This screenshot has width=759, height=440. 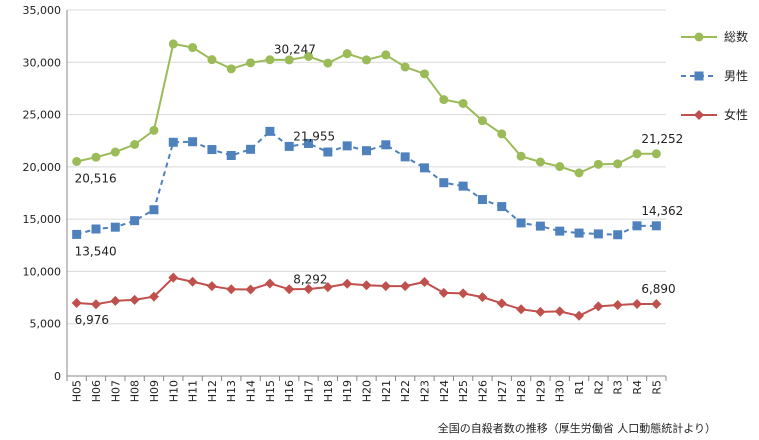 I want to click on x-tick-label: H26, so click(x=482, y=391).